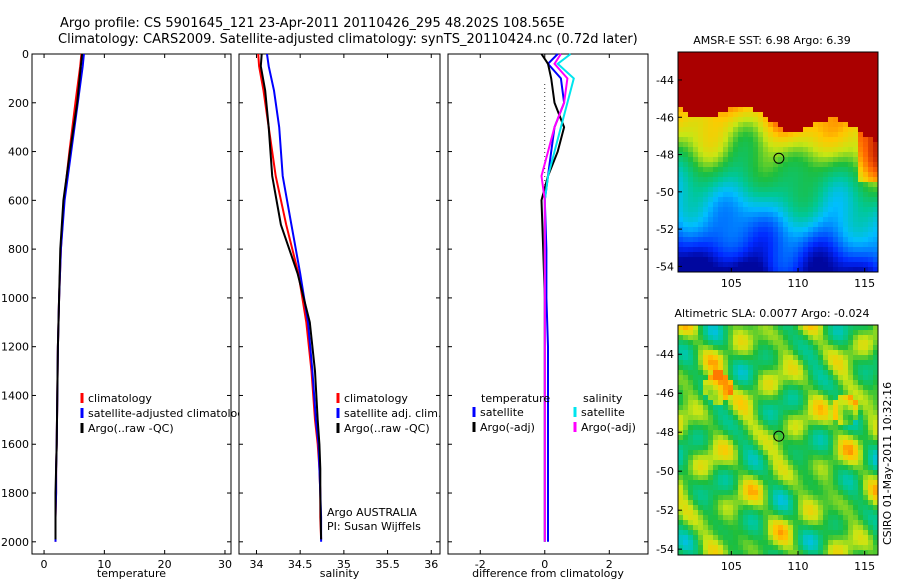 This screenshot has height=580, width=900. What do you see at coordinates (256, 564) in the screenshot?
I see `x-tick-label: 34` at bounding box center [256, 564].